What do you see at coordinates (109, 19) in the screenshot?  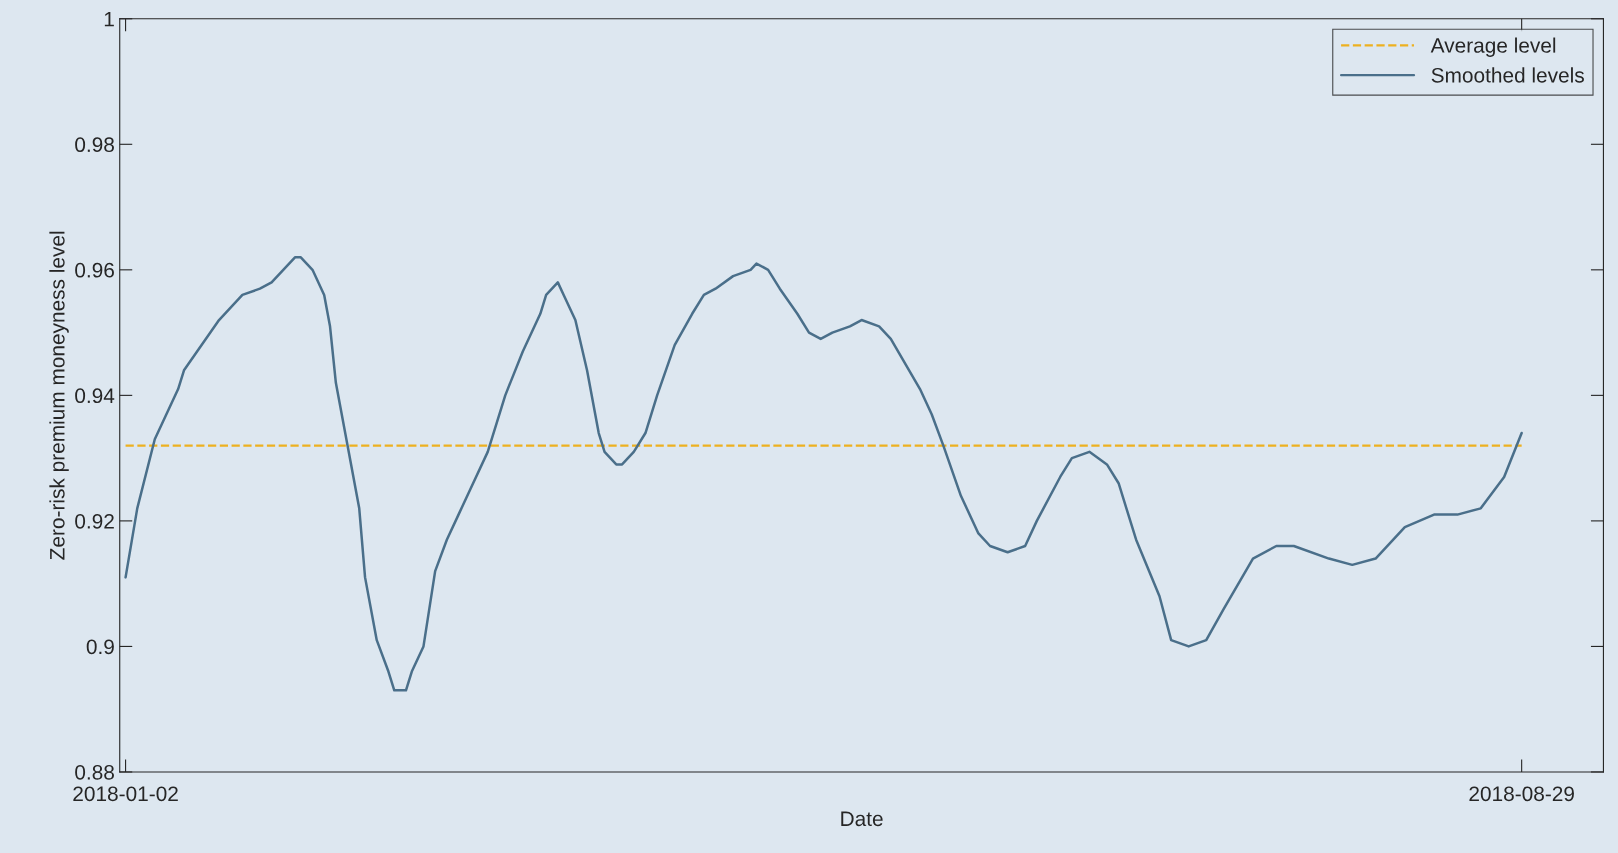 I see `y-tick-label: 1` at bounding box center [109, 19].